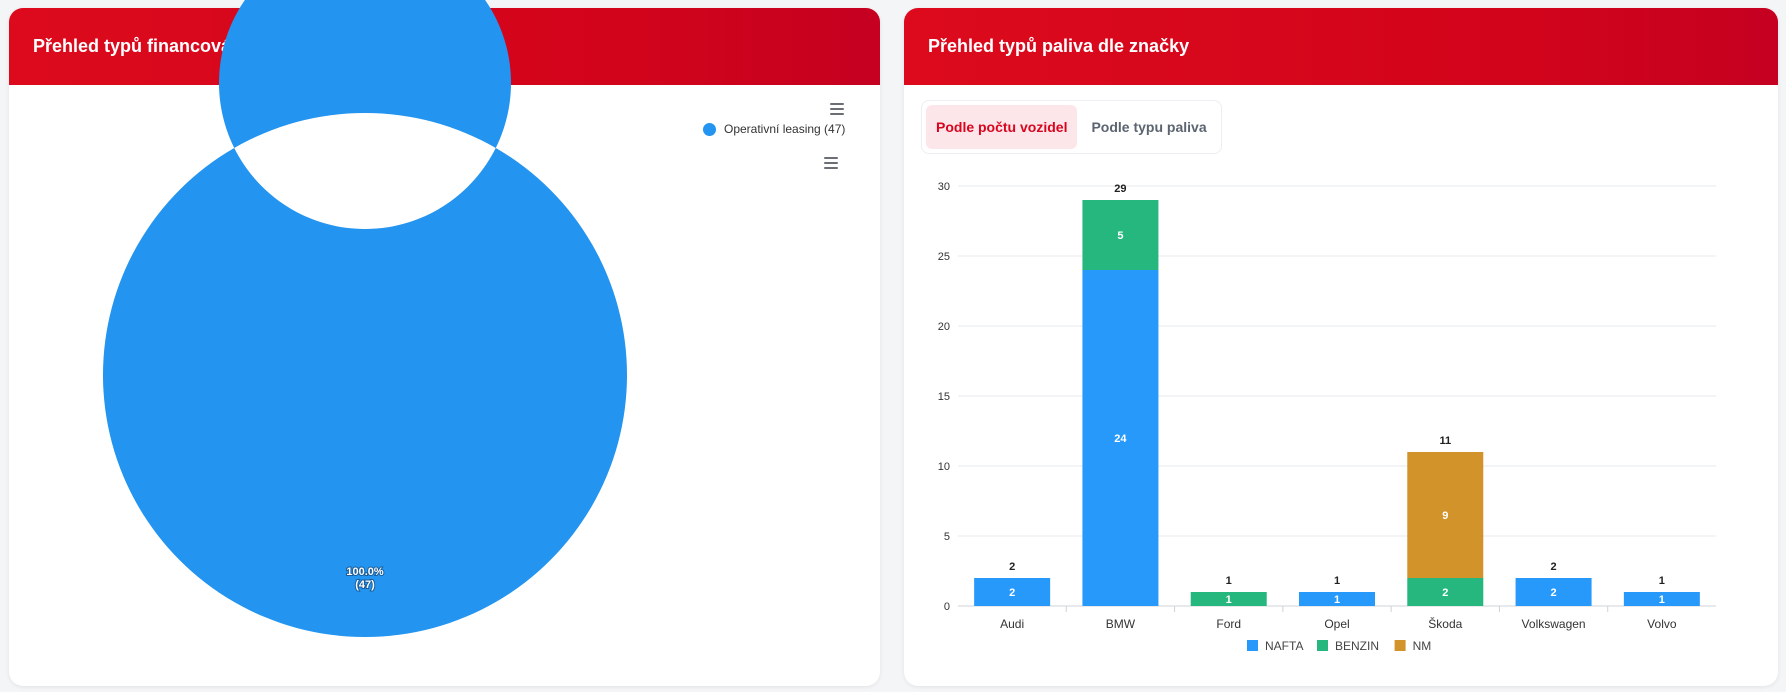 The width and height of the screenshot is (1786, 692). Describe the element at coordinates (1341, 46) in the screenshot. I see `fuel-card-header: Přehled typů paliva dle značky` at that location.